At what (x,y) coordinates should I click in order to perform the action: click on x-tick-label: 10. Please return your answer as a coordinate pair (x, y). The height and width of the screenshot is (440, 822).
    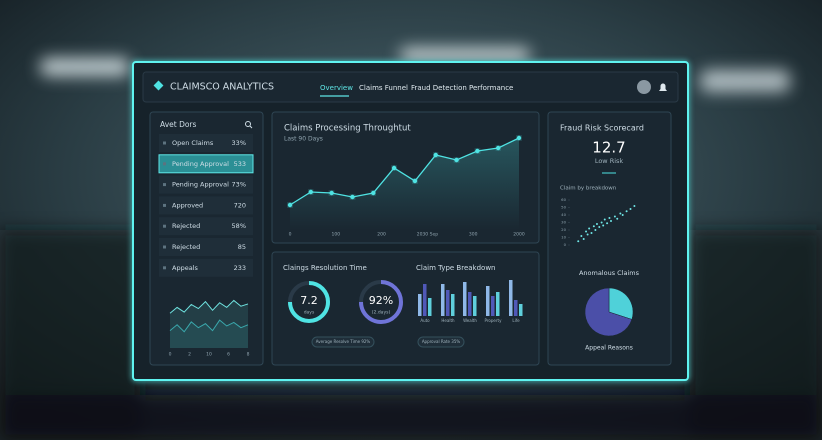
    Looking at the image, I should click on (209, 355).